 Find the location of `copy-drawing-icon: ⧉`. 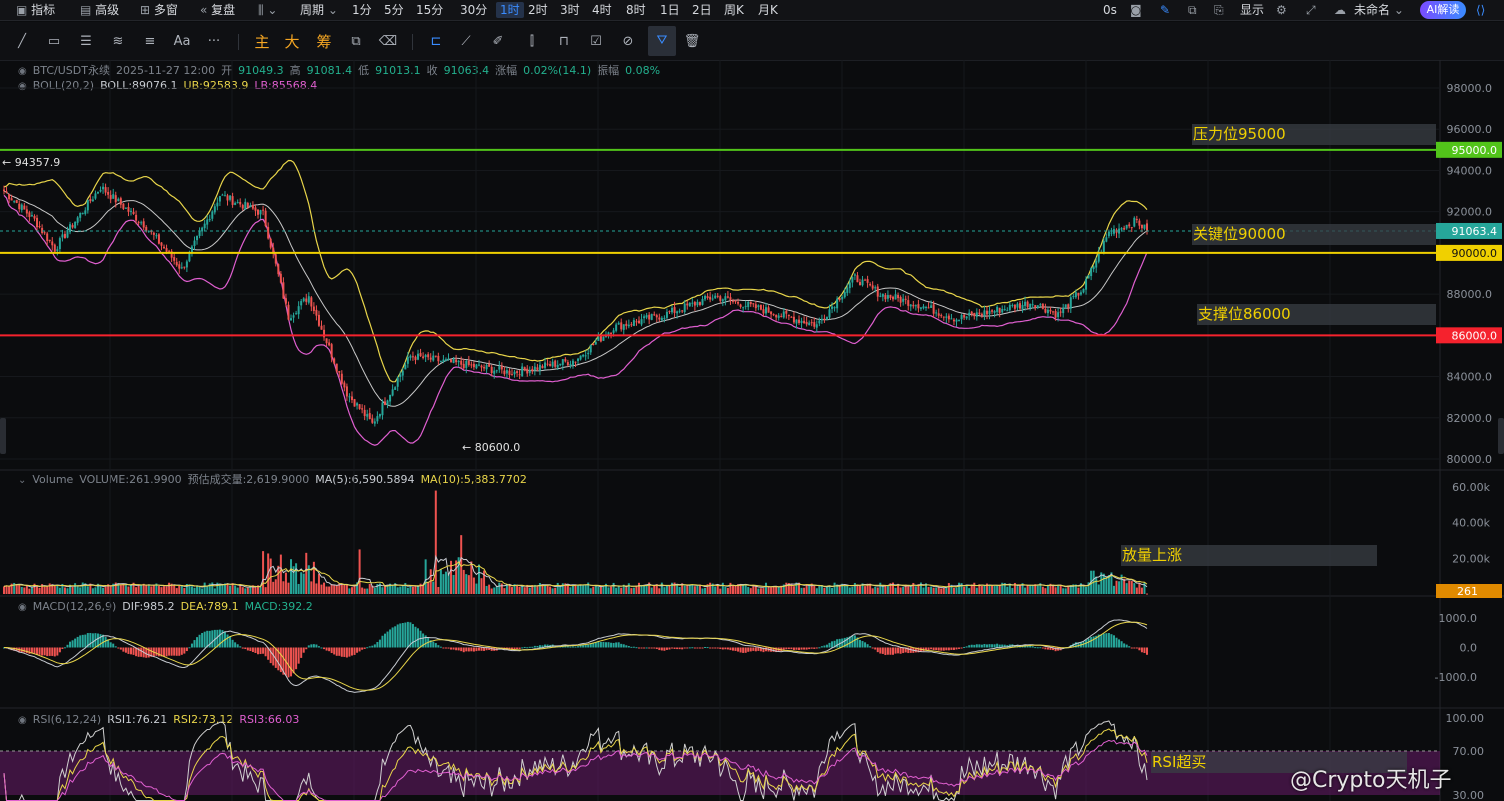

copy-drawing-icon: ⧉ is located at coordinates (356, 41).